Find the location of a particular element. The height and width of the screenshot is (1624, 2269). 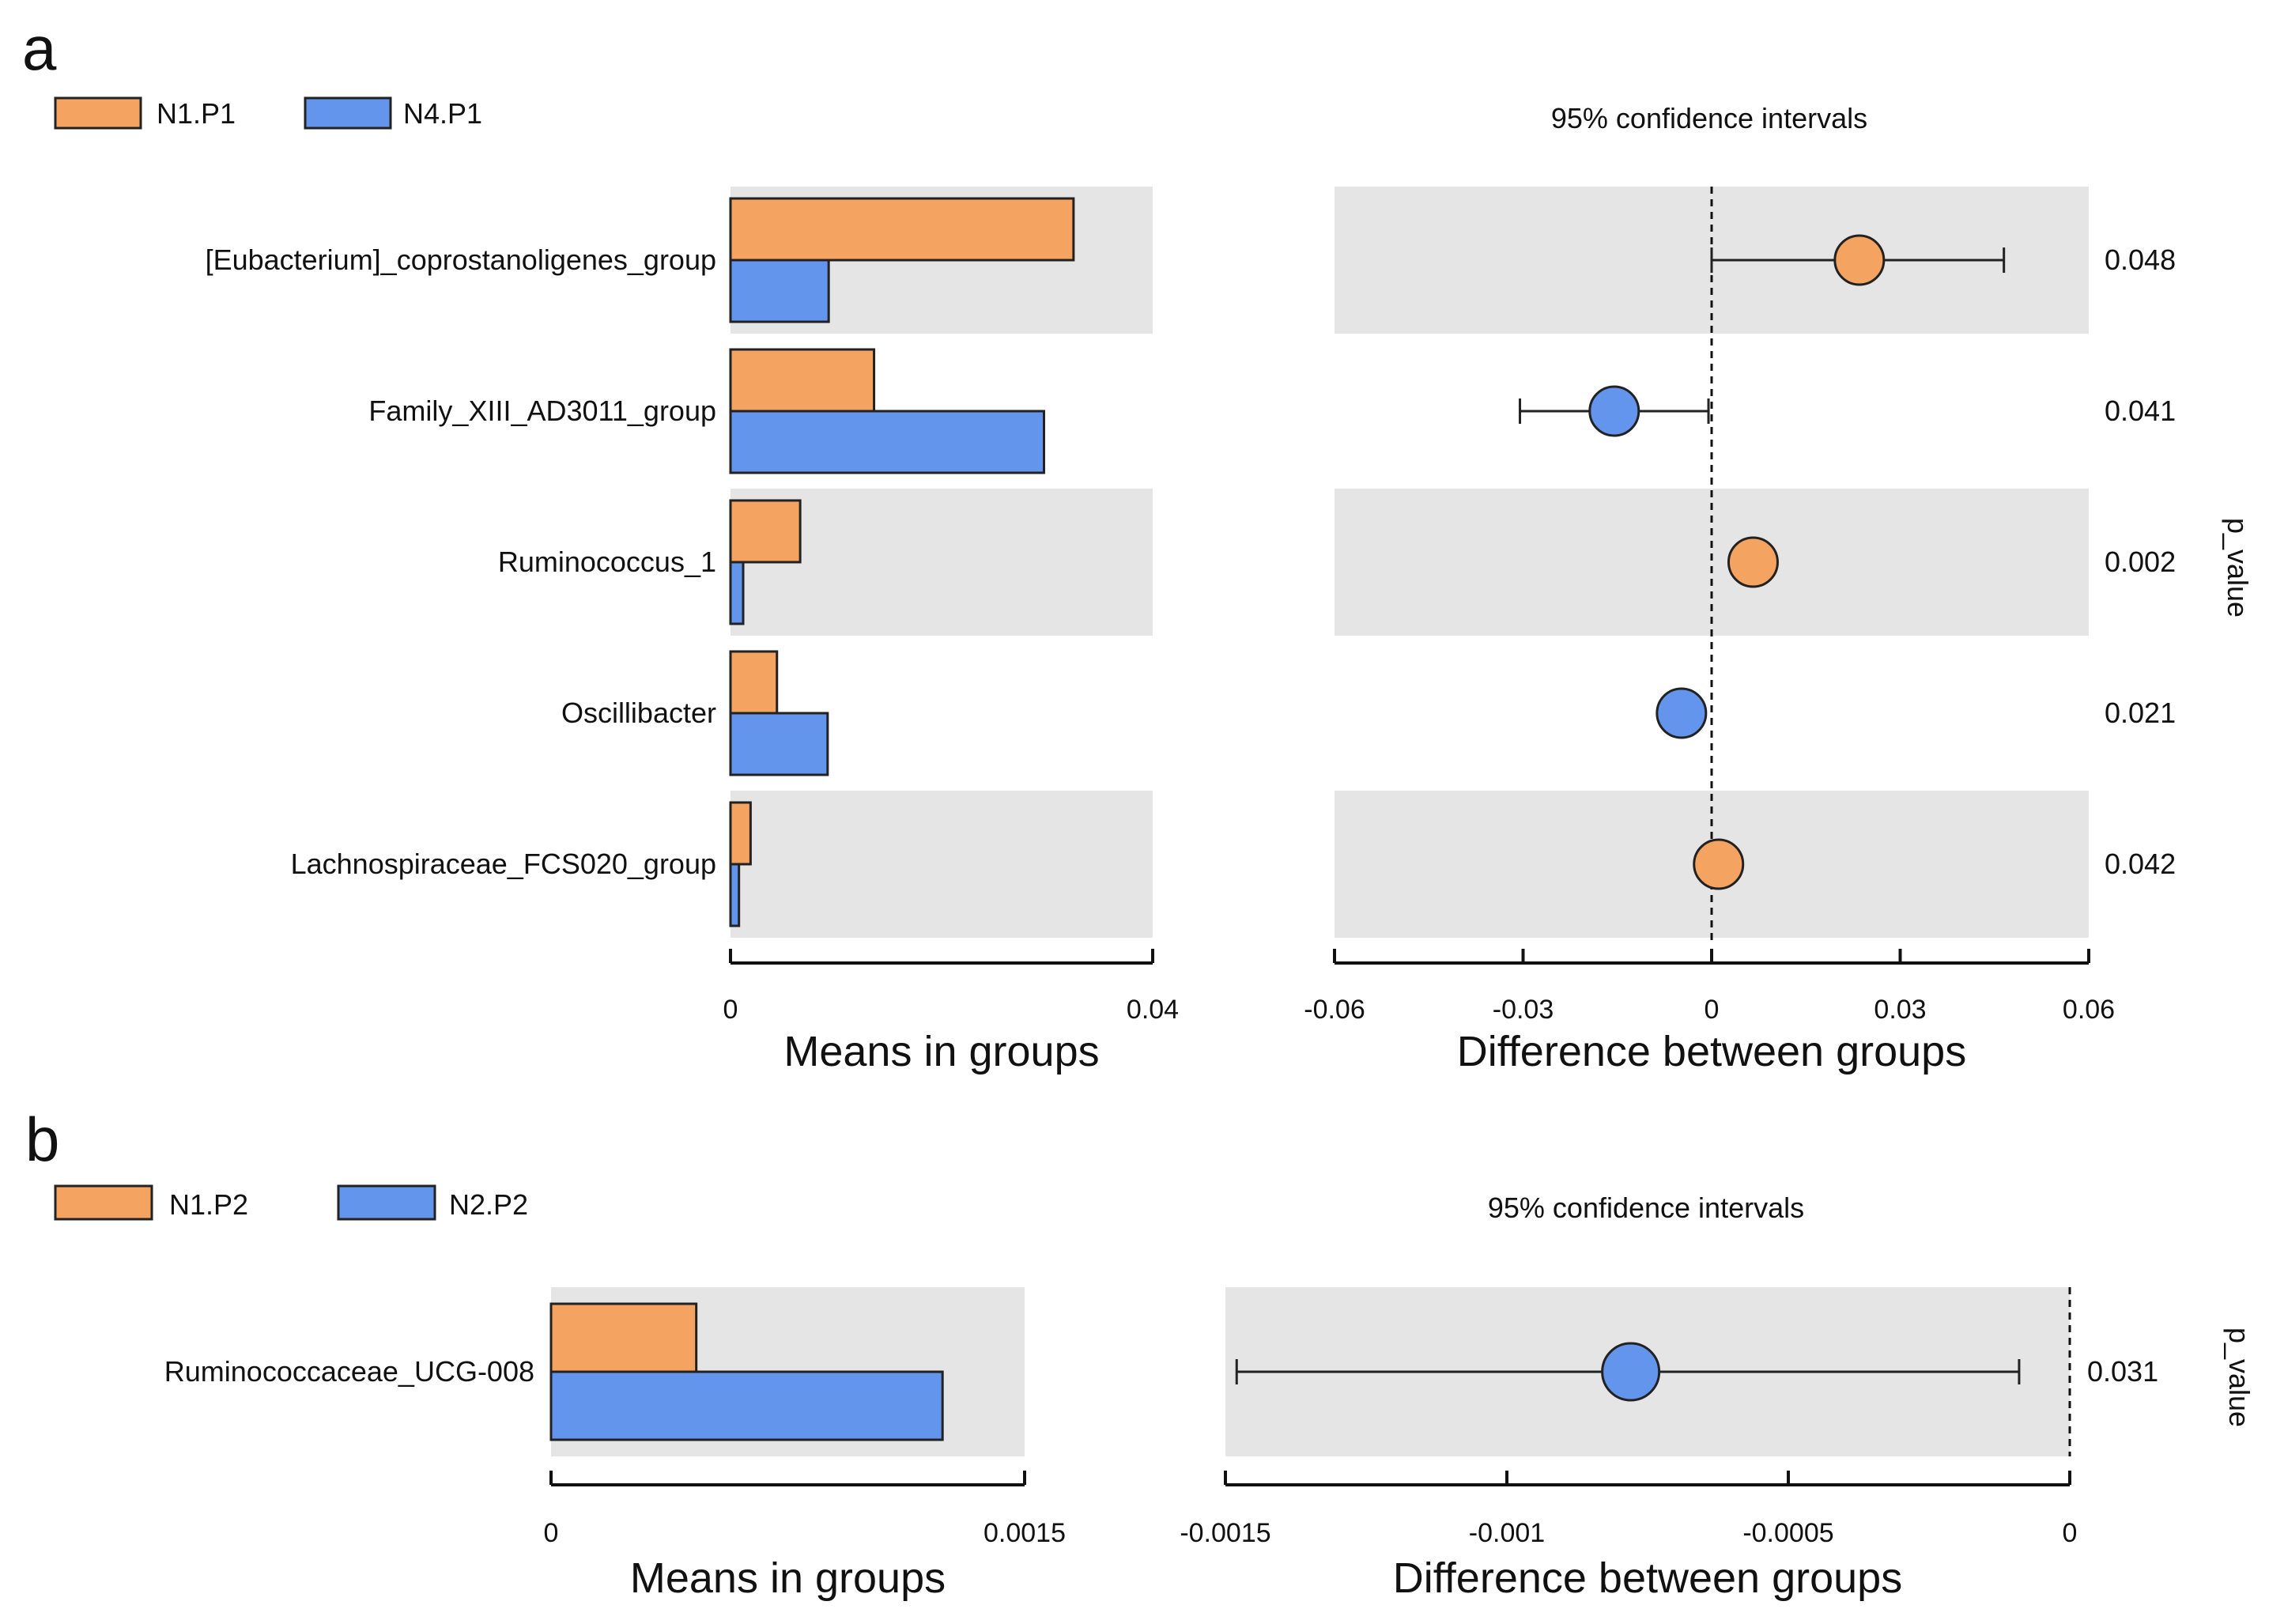

legend-label: N1.P2 is located at coordinates (209, 1205).